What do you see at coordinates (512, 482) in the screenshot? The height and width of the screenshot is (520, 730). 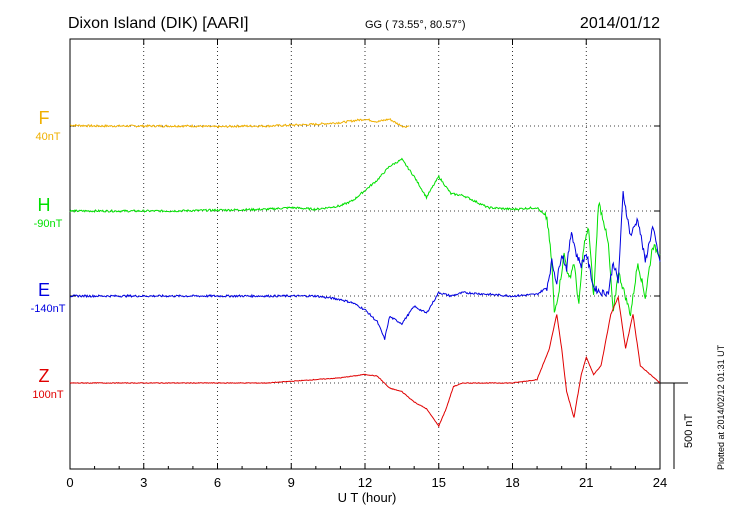 I see `x-tick-label: 18` at bounding box center [512, 482].